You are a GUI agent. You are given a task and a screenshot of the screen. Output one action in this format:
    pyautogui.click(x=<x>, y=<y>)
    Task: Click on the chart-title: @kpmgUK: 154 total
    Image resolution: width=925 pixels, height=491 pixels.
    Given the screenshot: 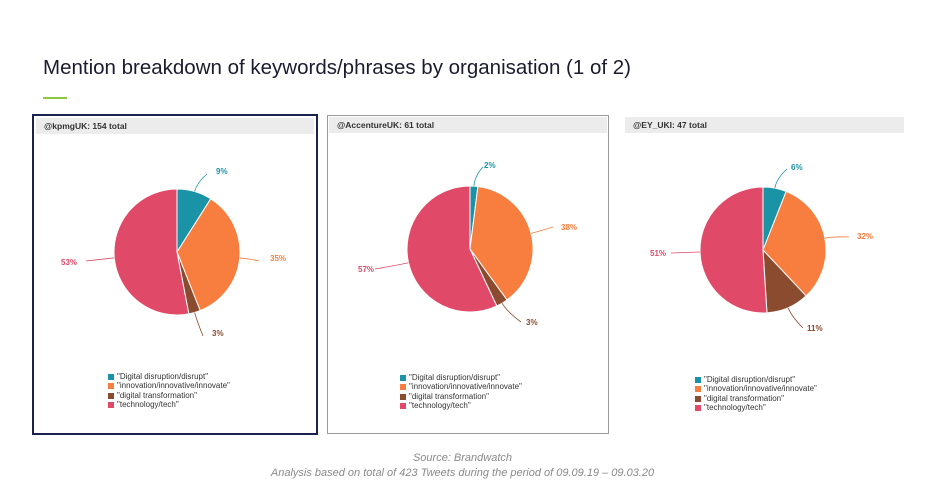 What is the action you would take?
    pyautogui.click(x=175, y=126)
    